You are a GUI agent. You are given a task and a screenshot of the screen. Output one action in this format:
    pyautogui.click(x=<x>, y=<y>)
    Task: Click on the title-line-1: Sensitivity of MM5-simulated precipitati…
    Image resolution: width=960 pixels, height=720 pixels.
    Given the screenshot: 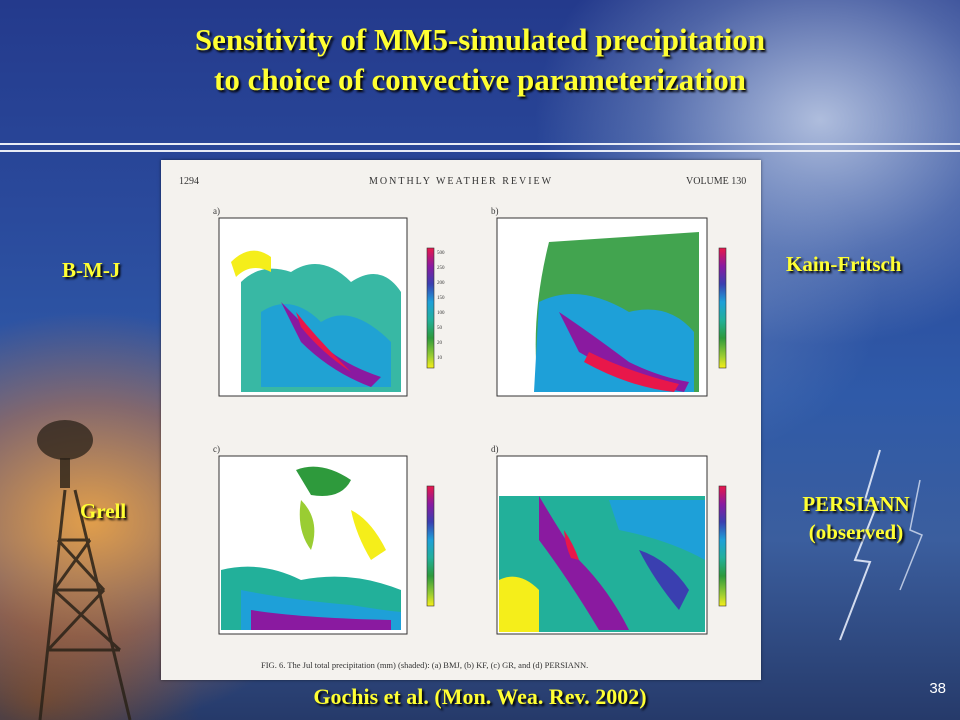 What is the action you would take?
    pyautogui.click(x=480, y=39)
    